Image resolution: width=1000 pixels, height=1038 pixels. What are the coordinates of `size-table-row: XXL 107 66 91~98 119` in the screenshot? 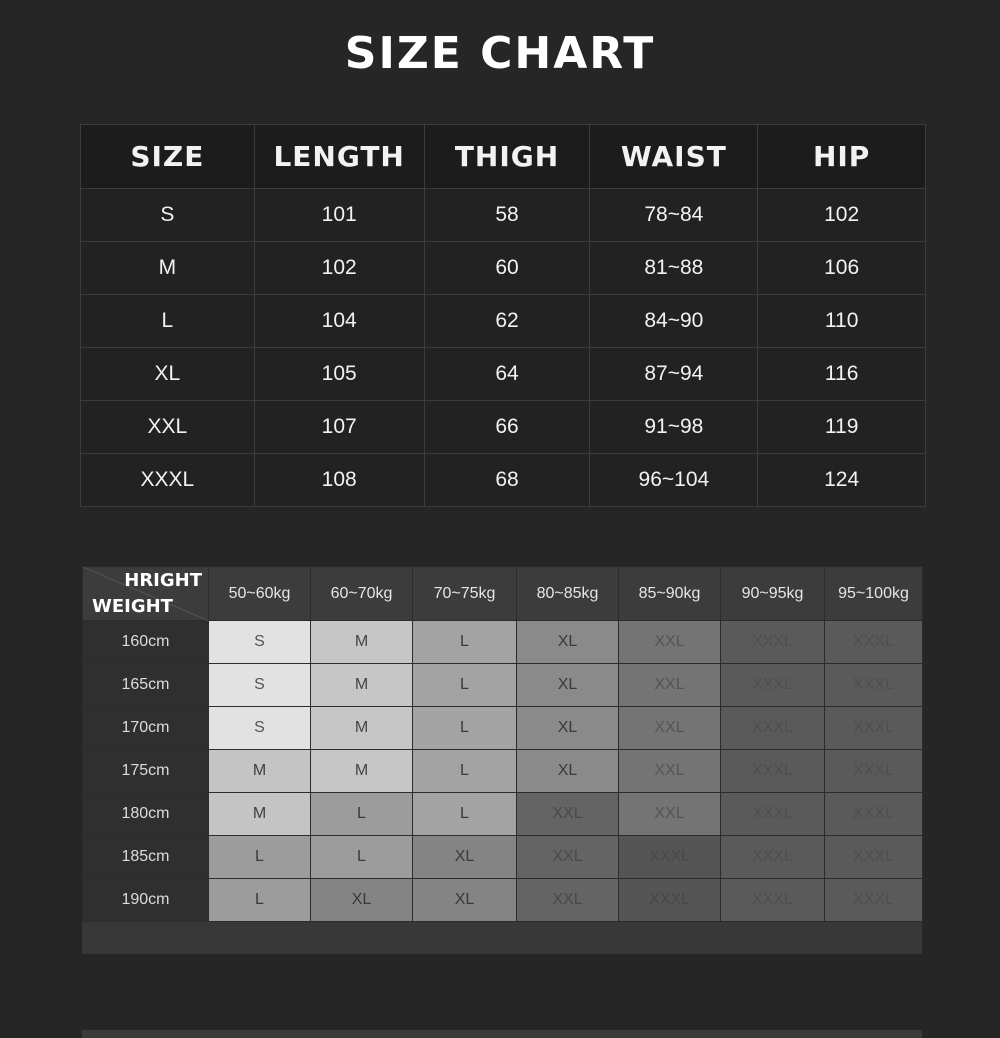 It's located at (503, 427).